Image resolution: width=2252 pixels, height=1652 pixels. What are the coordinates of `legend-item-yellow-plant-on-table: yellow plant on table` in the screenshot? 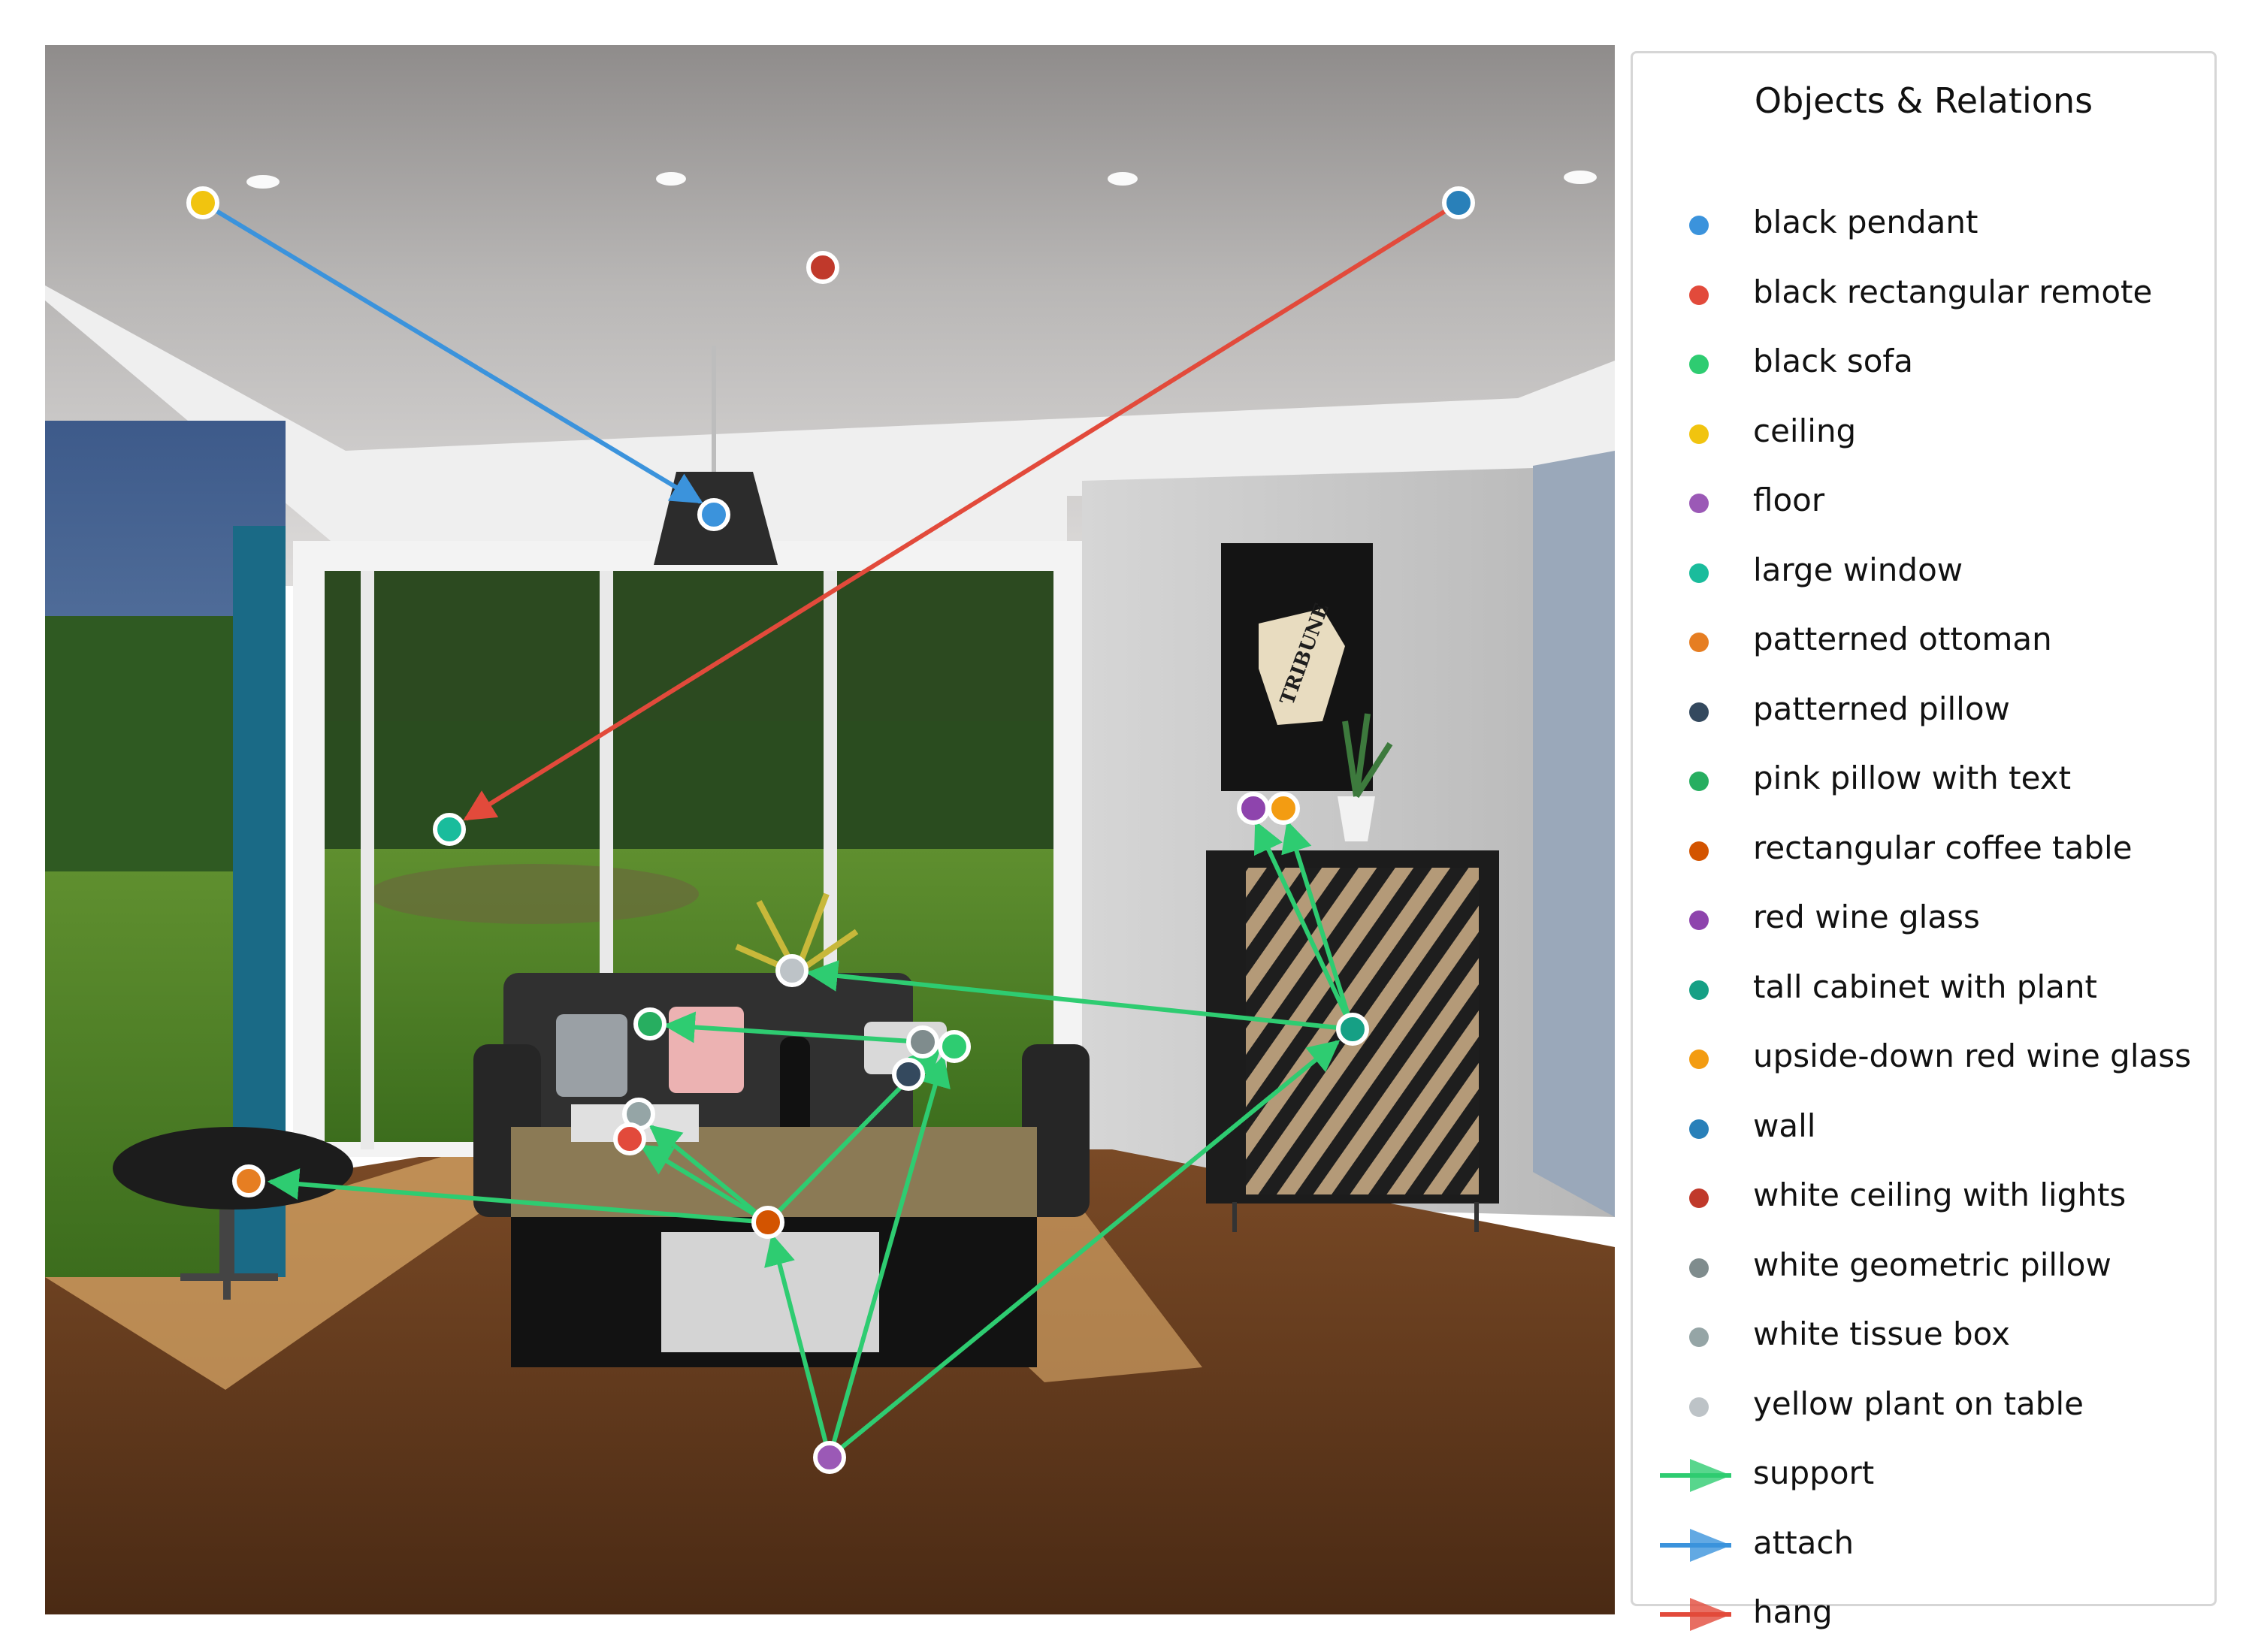 It's located at (1923, 1406).